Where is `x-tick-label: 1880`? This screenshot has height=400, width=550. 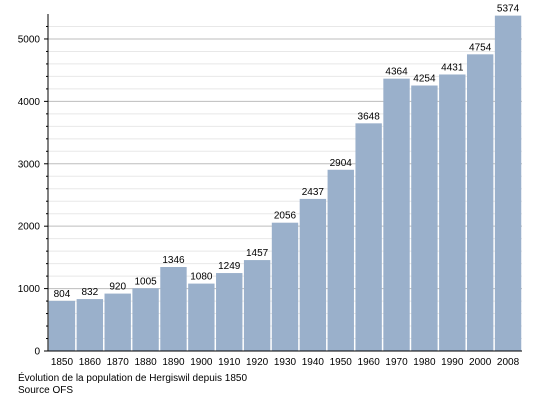
x-tick-label: 1880 is located at coordinates (145, 362).